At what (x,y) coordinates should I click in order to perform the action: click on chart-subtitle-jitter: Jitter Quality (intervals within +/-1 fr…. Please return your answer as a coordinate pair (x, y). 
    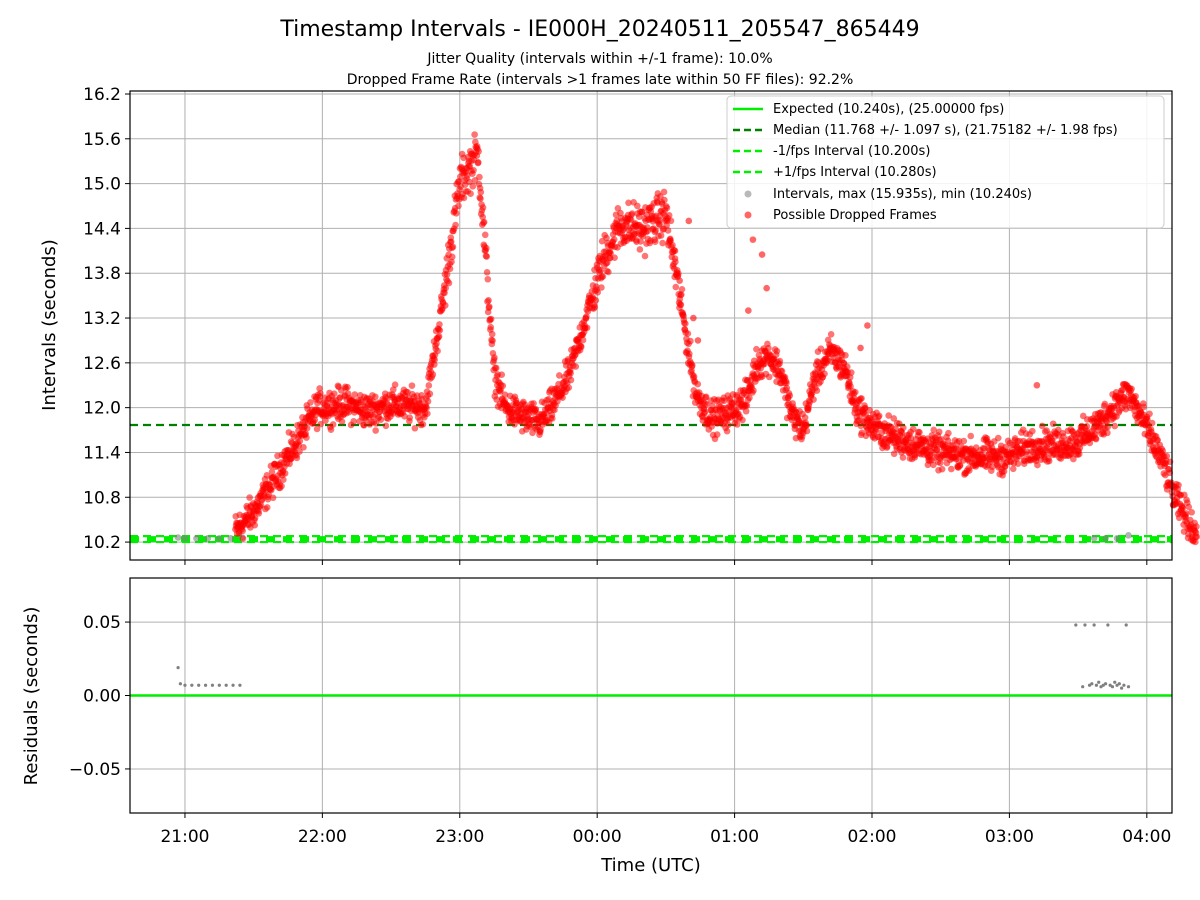
    Looking at the image, I should click on (599, 59).